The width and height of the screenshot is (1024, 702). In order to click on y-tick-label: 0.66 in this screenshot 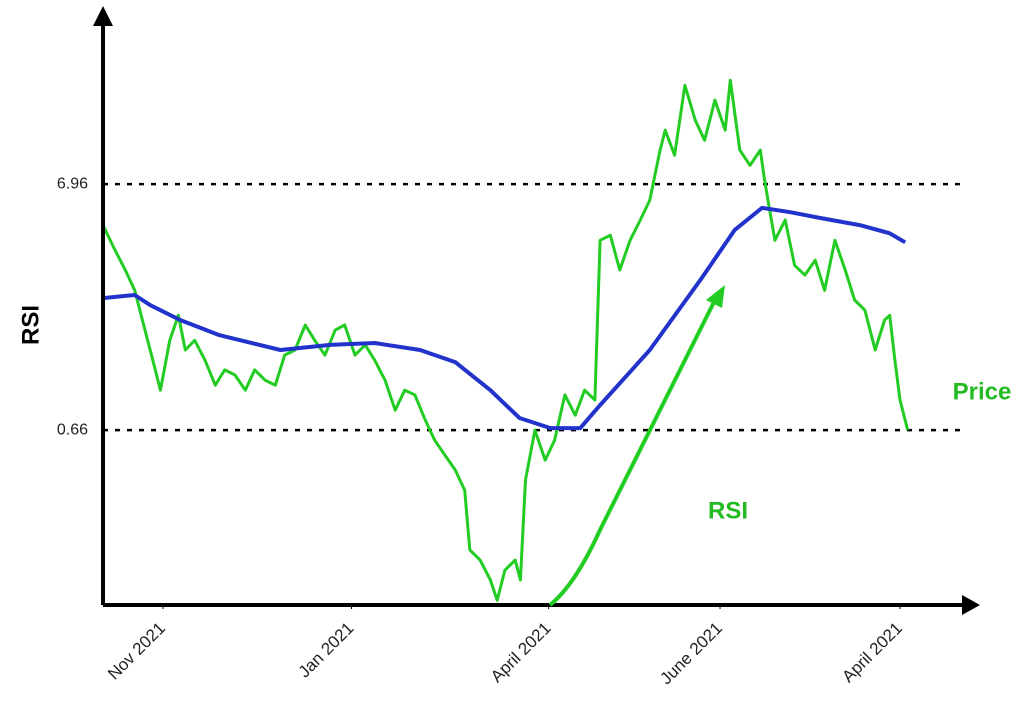, I will do `click(72, 429)`.